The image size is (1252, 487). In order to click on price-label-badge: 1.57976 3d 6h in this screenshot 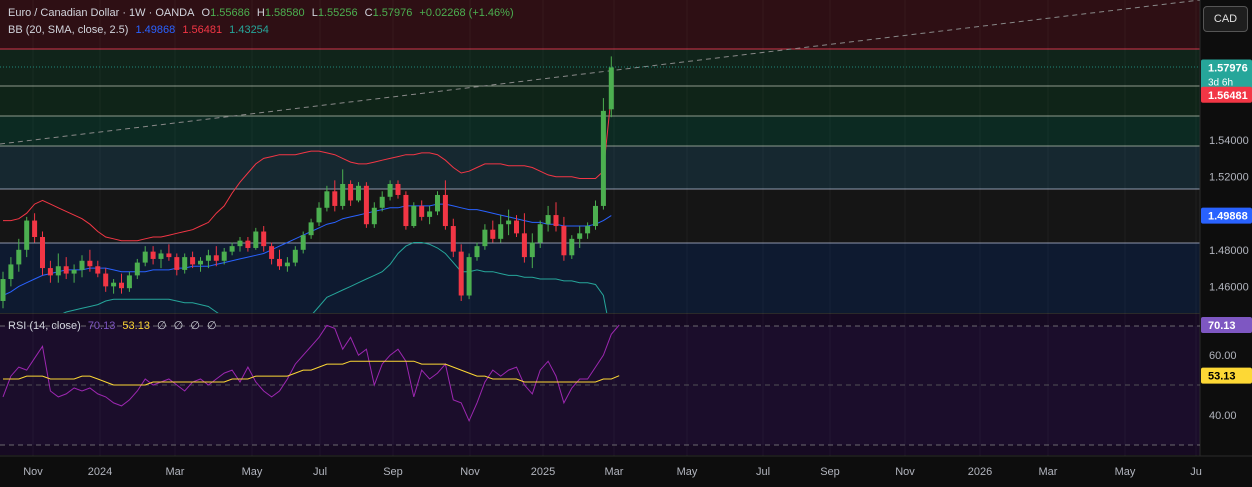, I will do `click(1226, 74)`.